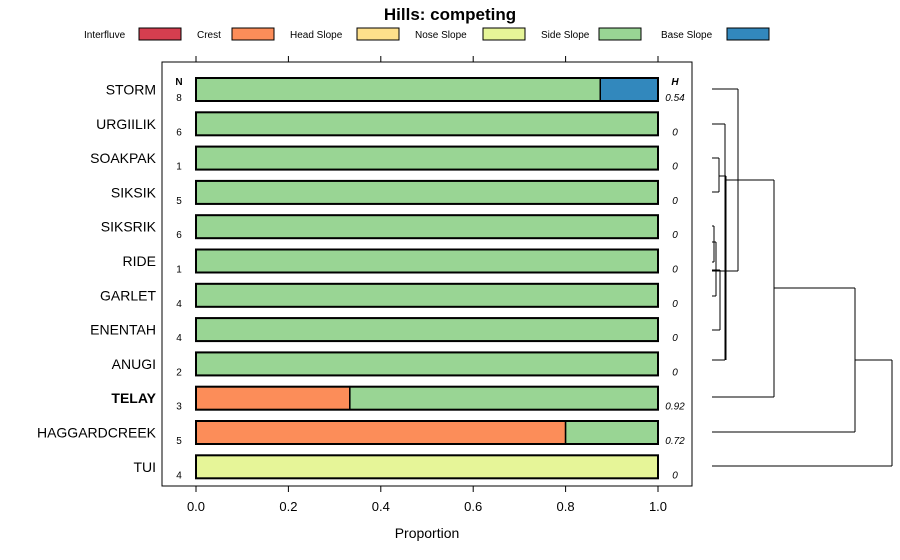  I want to click on bar-outline-siksik, so click(427, 192).